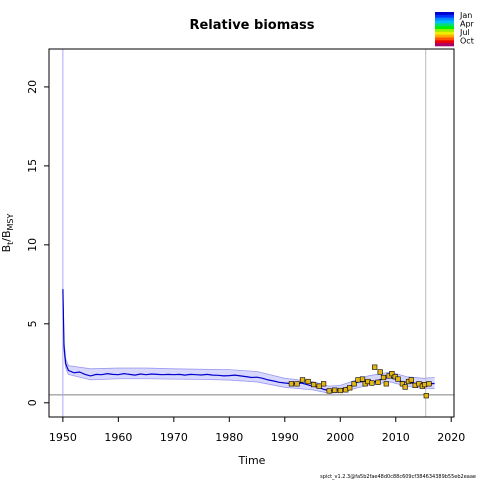 Image resolution: width=480 pixels, height=480 pixels. I want to click on y-tick-label: 0, so click(32, 402).